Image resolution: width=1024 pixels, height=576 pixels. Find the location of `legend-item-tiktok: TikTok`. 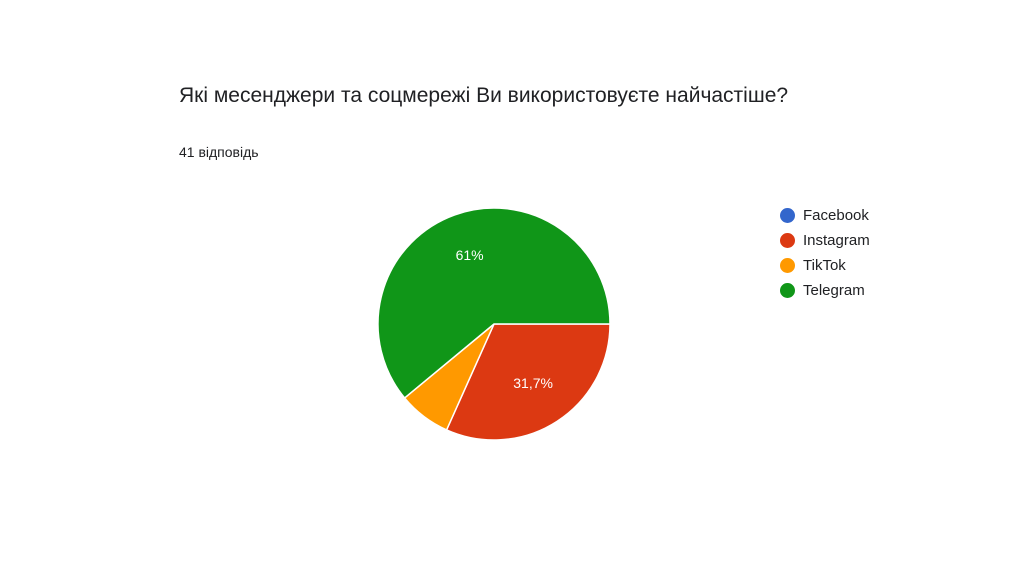

legend-item-tiktok: TikTok is located at coordinates (825, 265).